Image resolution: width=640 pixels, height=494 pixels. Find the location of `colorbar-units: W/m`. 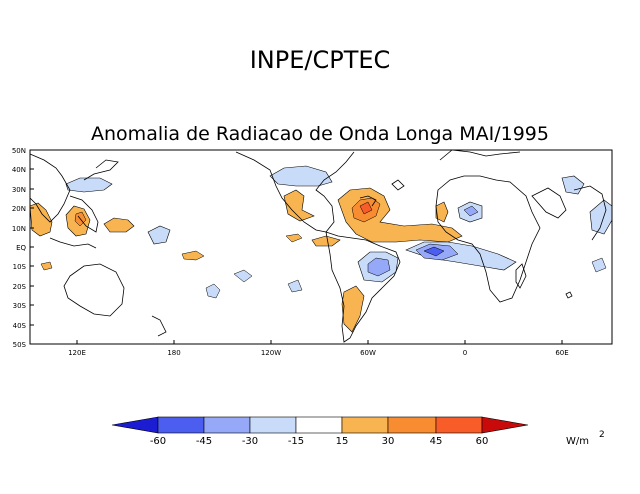

colorbar-units: W/m is located at coordinates (577, 441).